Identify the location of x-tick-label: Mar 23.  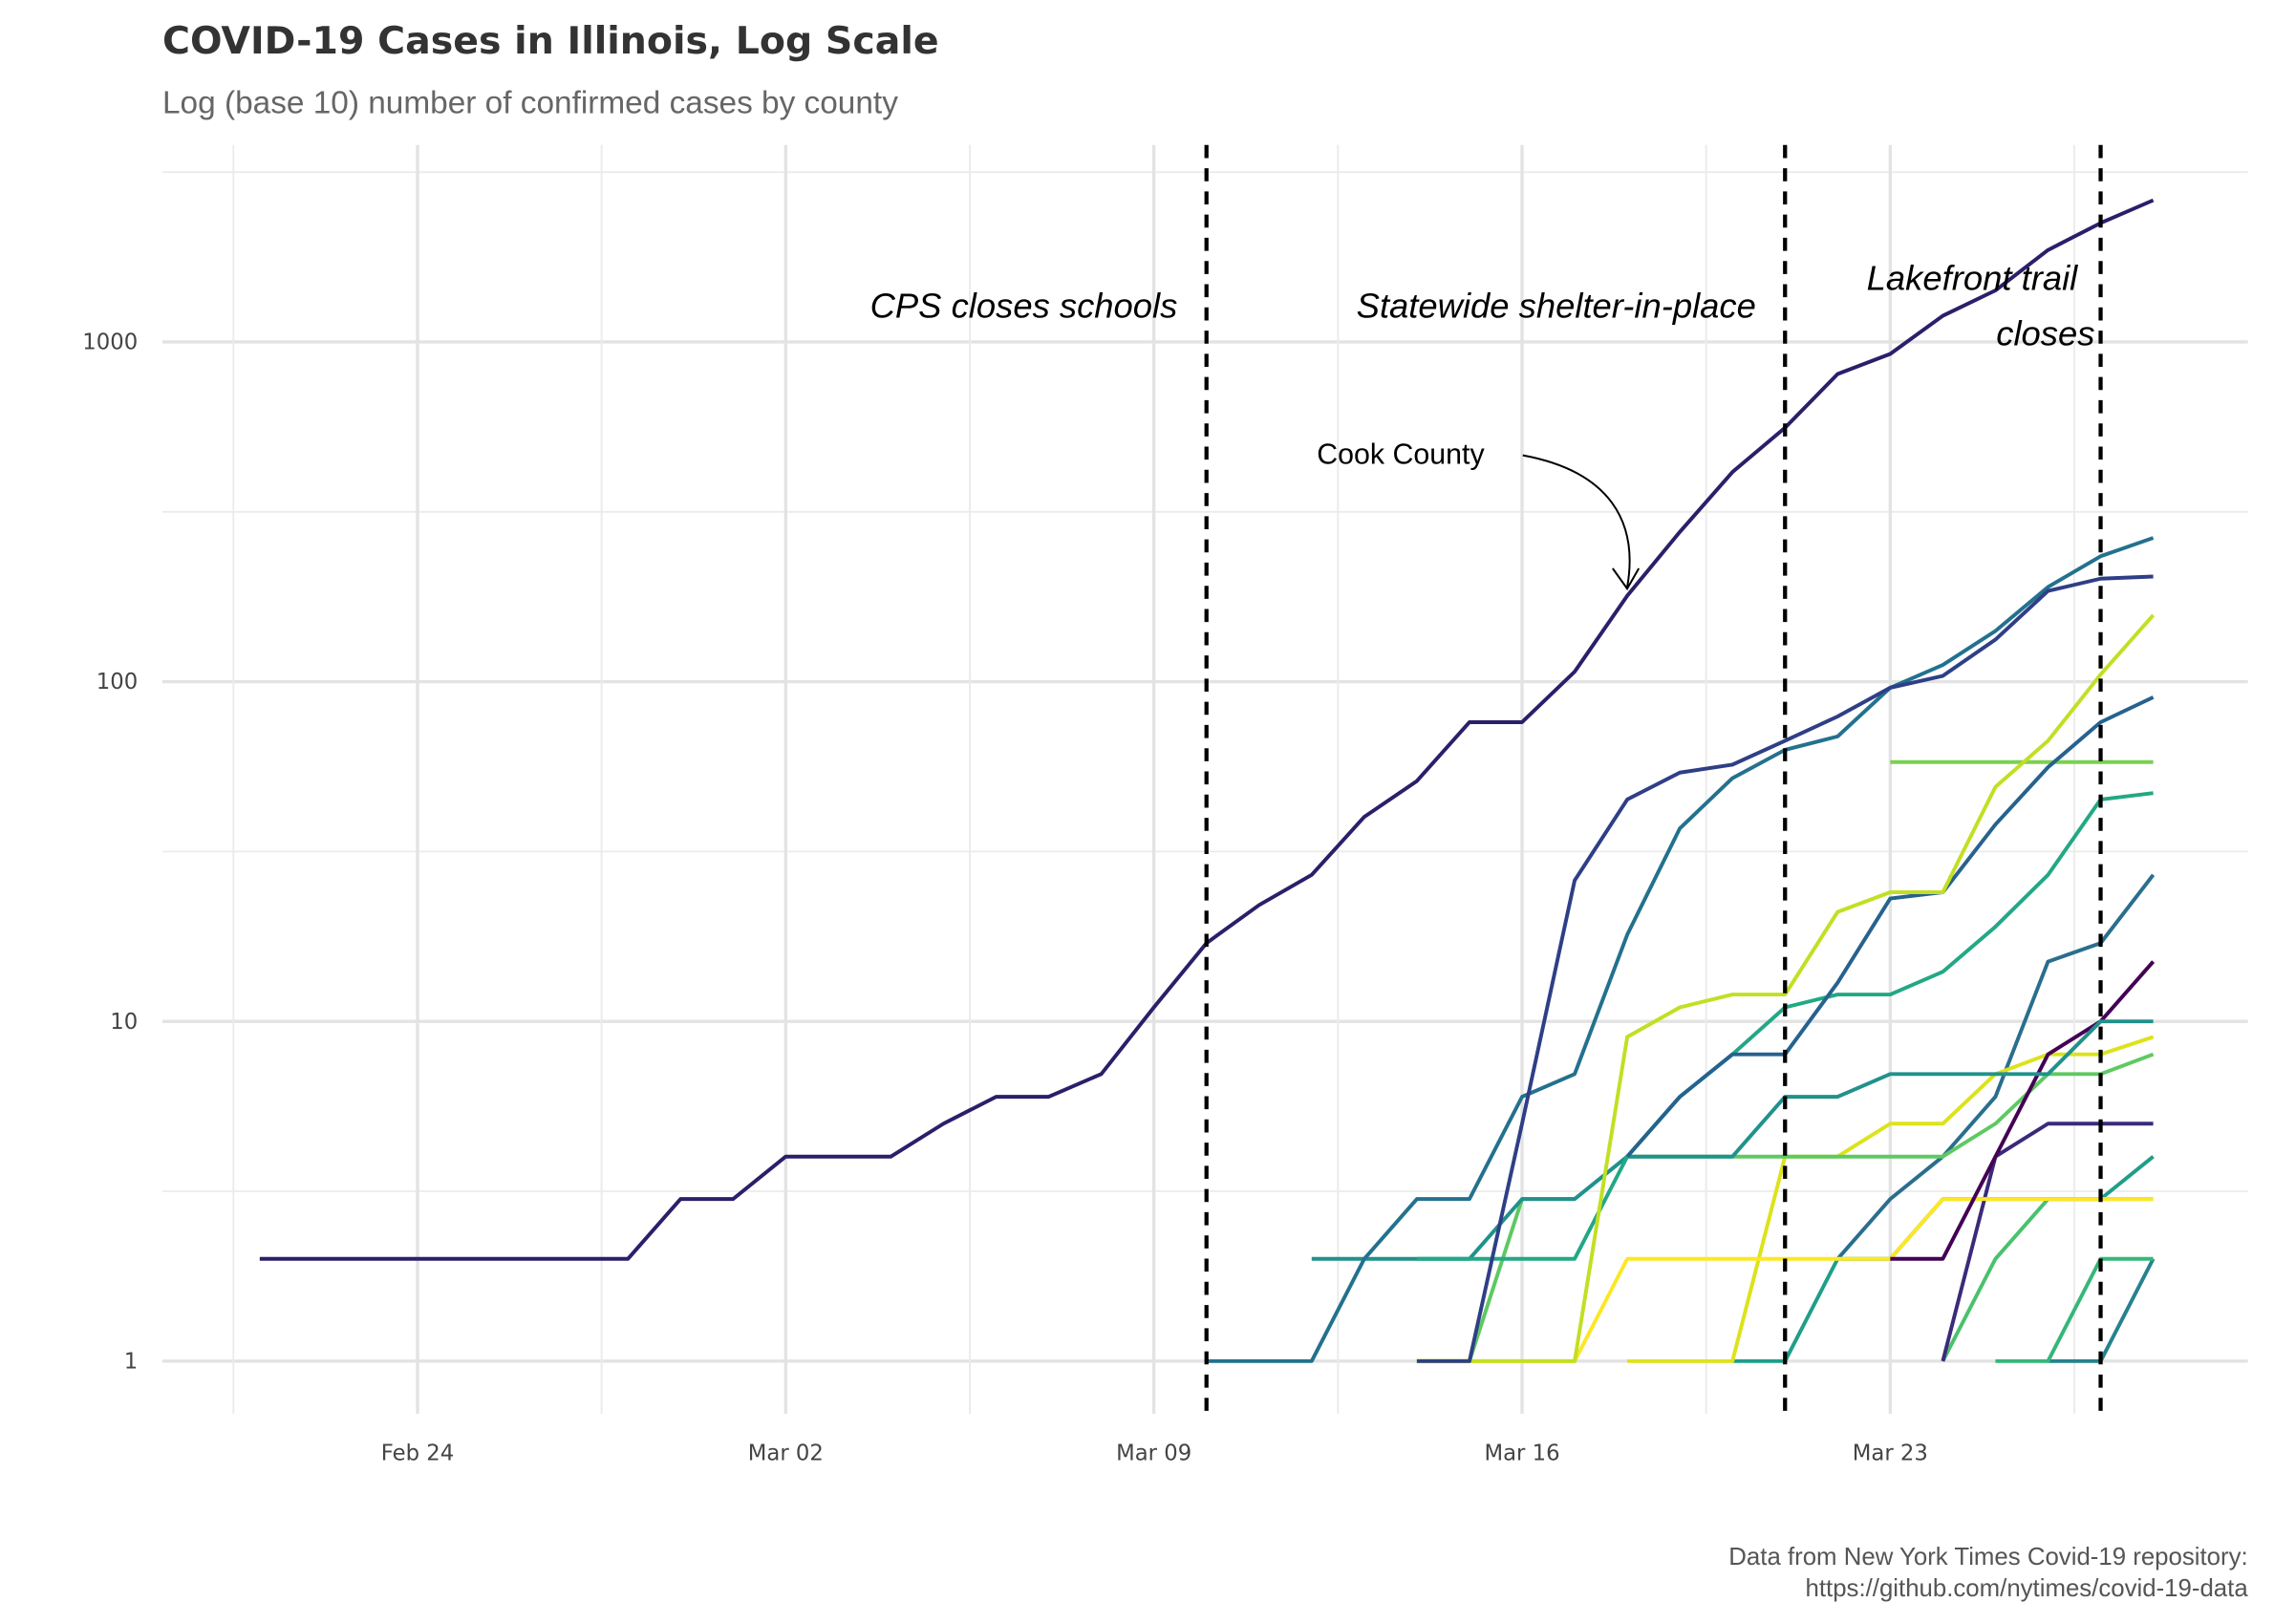
(1891, 1453).